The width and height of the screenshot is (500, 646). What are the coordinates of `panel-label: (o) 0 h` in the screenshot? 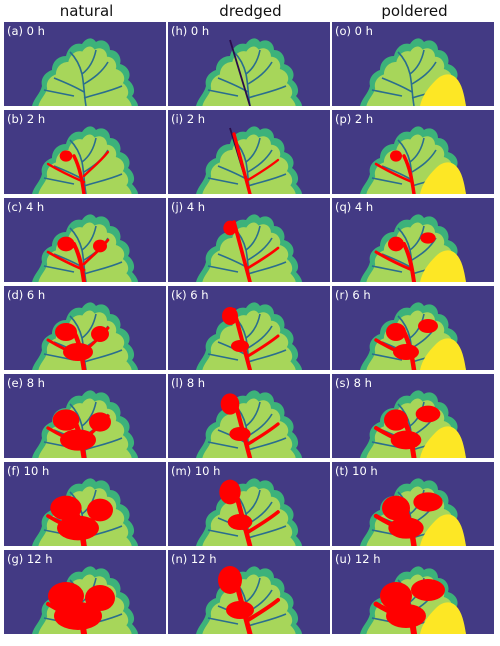 It's located at (354, 31).